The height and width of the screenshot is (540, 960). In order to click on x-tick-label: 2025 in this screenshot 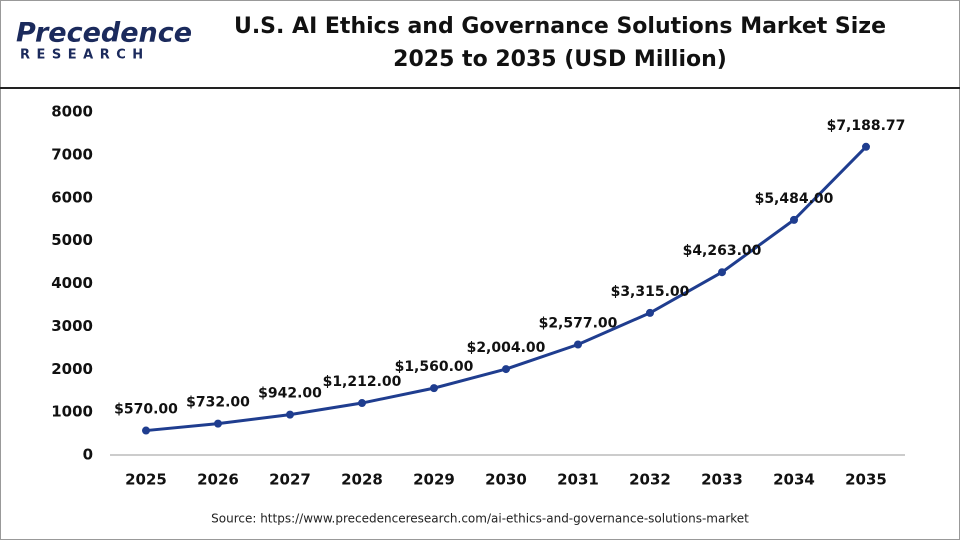, I will do `click(146, 480)`.